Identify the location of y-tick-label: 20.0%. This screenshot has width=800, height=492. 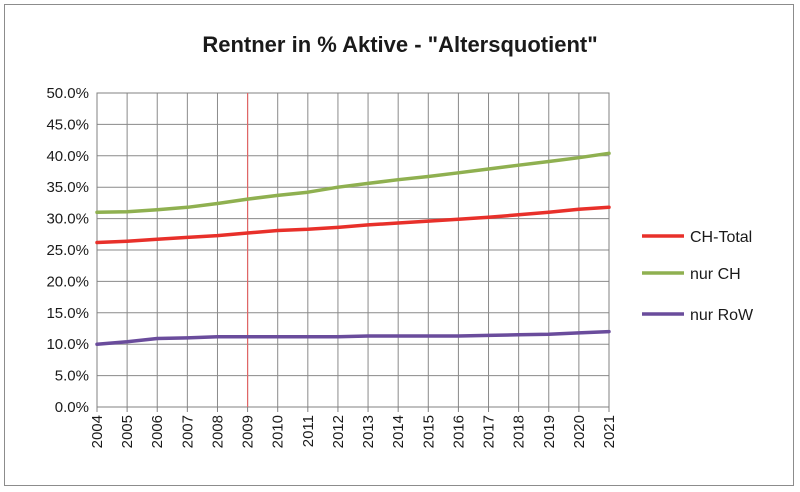
(67, 281).